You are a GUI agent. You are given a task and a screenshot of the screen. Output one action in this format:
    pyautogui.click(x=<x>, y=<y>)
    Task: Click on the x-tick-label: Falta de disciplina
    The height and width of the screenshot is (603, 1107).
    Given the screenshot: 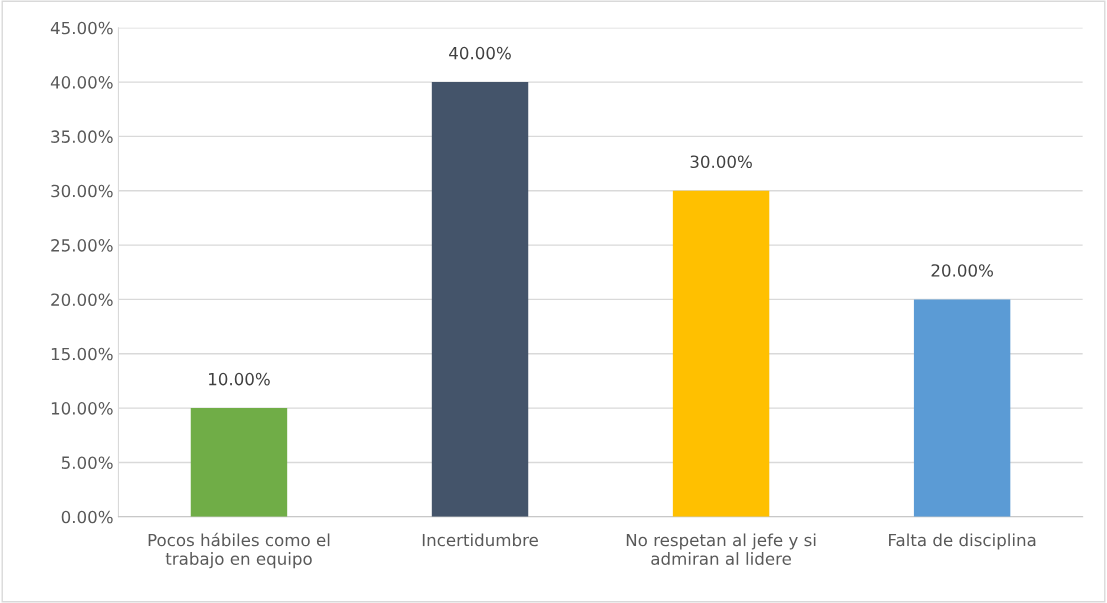 What is the action you would take?
    pyautogui.click(x=962, y=541)
    